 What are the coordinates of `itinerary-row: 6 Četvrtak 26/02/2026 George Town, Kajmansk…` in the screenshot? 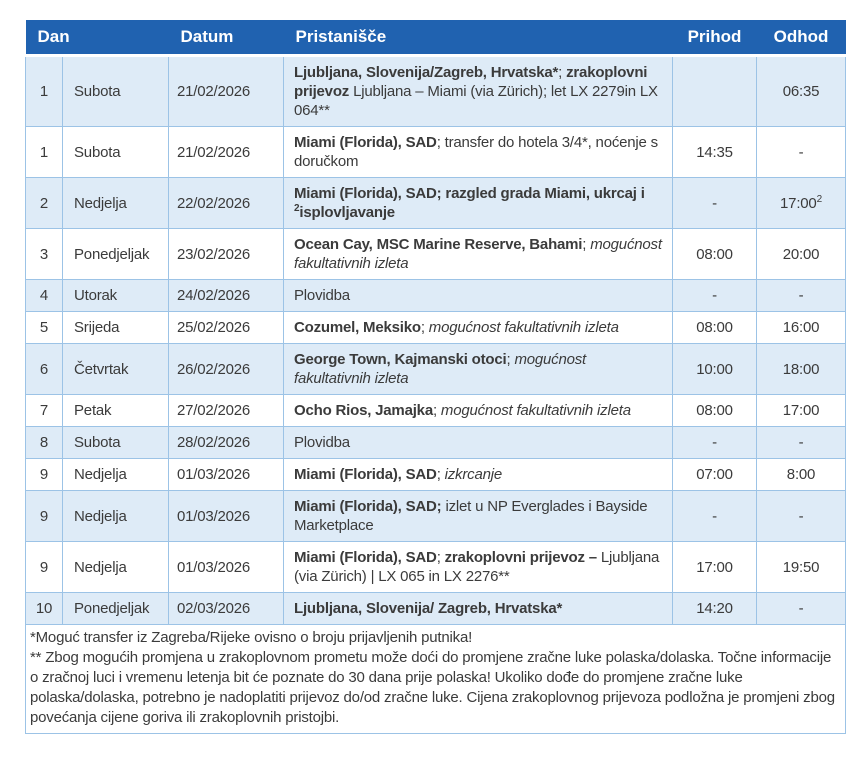 It's located at (435, 369).